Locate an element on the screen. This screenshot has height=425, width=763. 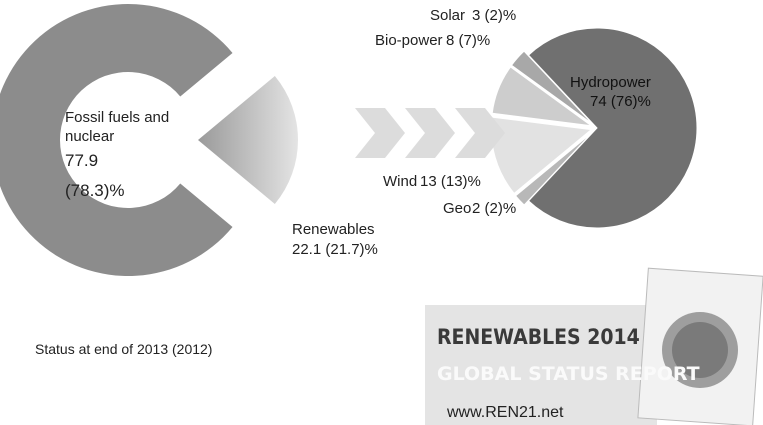
slice-label: Geo is located at coordinates (457, 208).